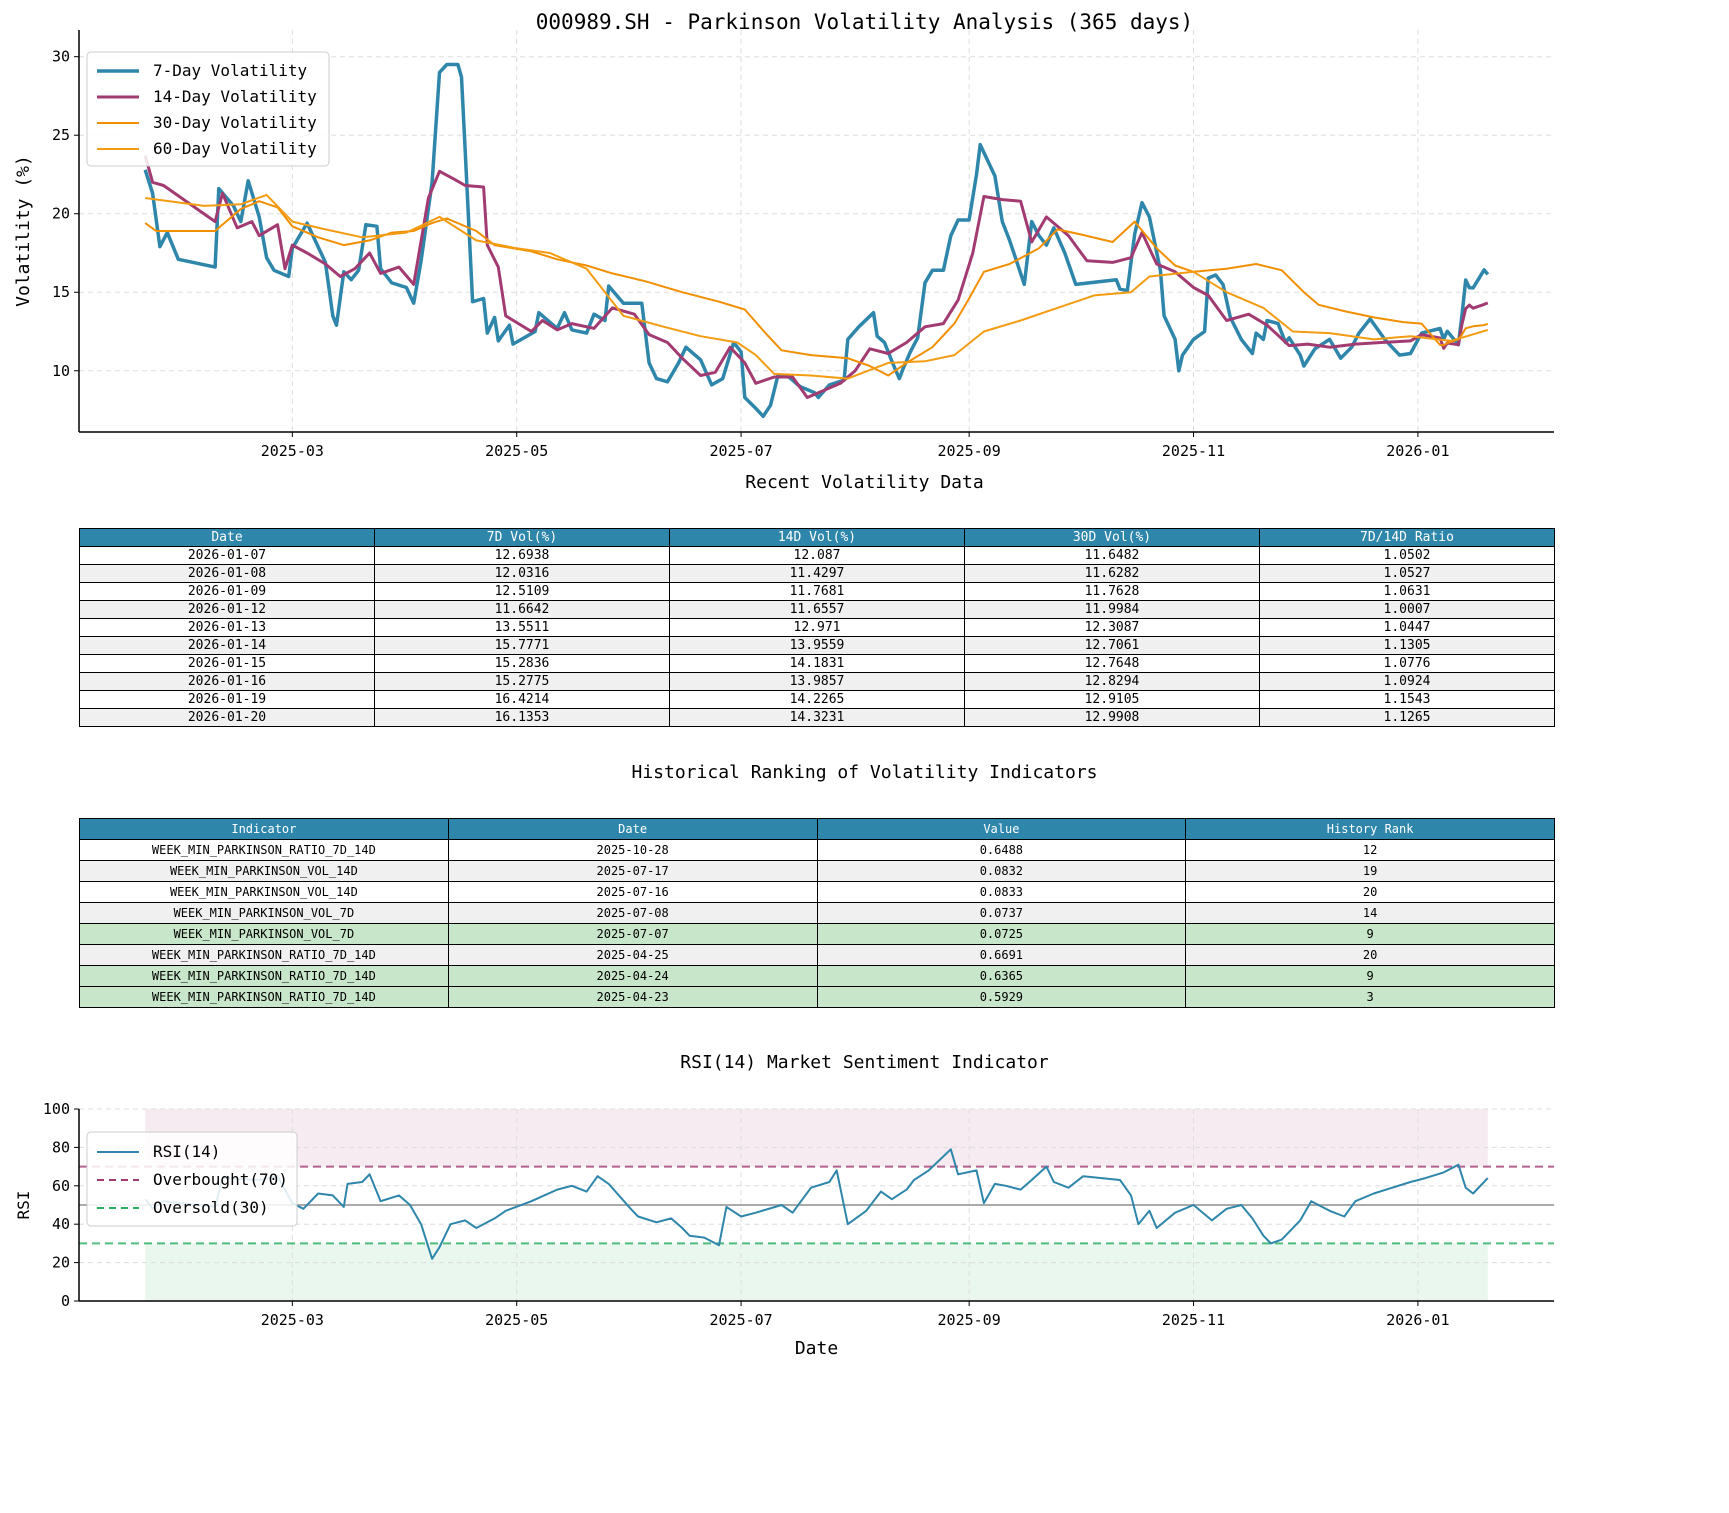 The image size is (1729, 1513). I want to click on table-cell: 13.9559, so click(817, 645).